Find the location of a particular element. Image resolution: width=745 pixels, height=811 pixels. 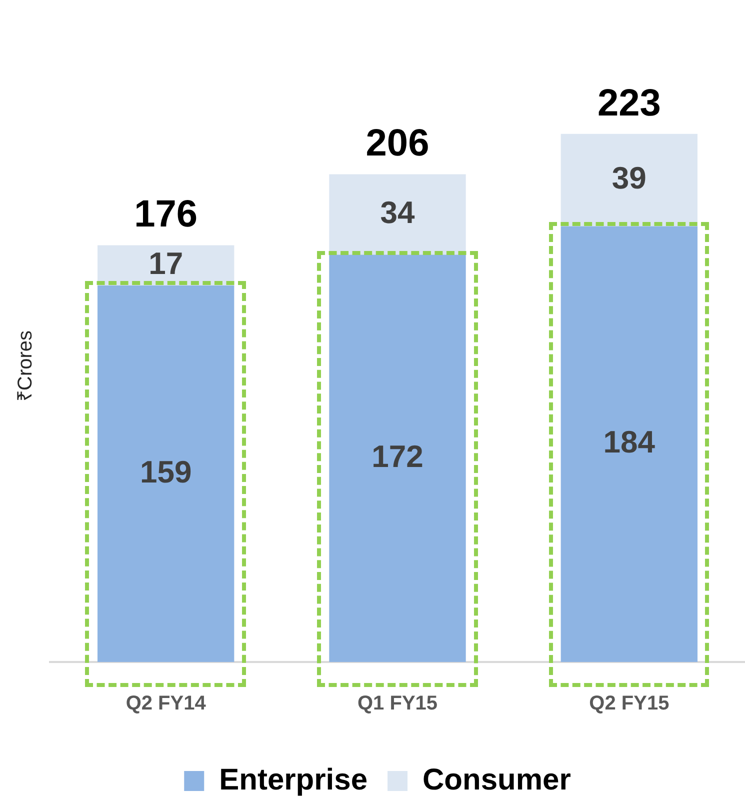

x-tick-label: Q2 FY14 is located at coordinates (166, 703).